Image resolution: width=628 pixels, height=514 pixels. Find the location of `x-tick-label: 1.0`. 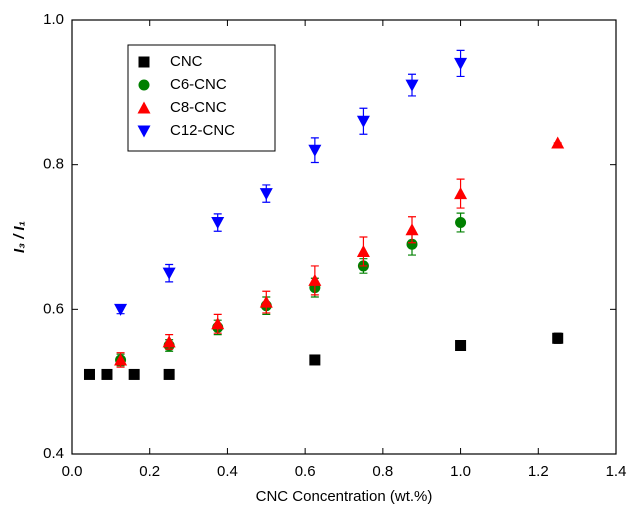

x-tick-label: 1.0 is located at coordinates (460, 471).